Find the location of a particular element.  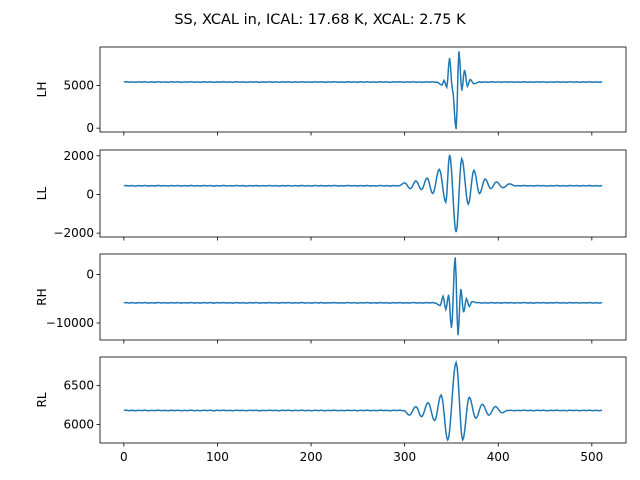

series-line-lh is located at coordinates (363, 90).